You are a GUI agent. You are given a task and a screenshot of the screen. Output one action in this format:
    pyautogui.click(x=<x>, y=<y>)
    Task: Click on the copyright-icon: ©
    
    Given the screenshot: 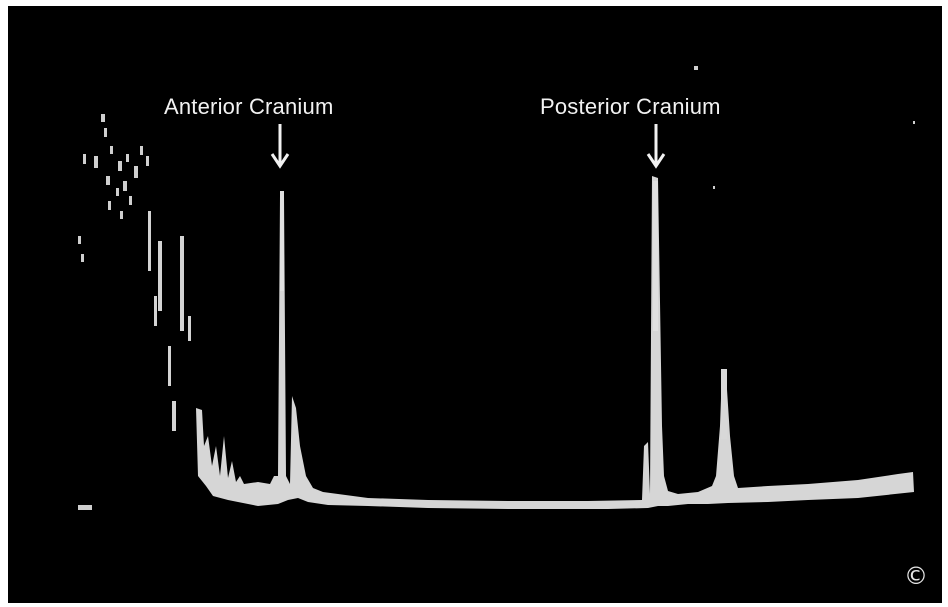 What is the action you would take?
    pyautogui.click(x=916, y=576)
    